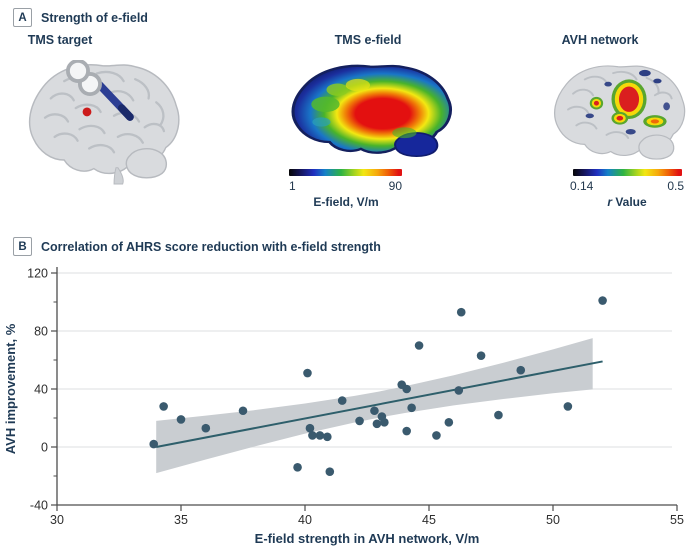  Describe the element at coordinates (181, 520) in the screenshot. I see `svg-text: 35` at that location.